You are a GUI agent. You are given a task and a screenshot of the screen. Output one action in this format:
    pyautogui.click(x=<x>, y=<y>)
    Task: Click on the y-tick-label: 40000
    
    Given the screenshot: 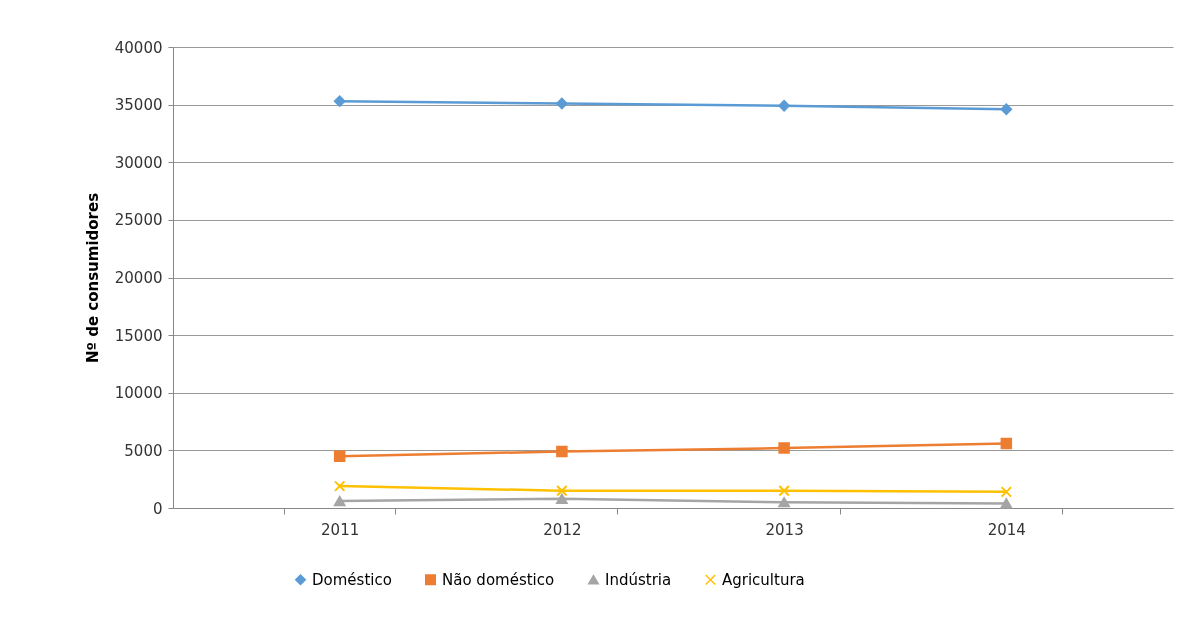 What is the action you would take?
    pyautogui.click(x=138, y=47)
    